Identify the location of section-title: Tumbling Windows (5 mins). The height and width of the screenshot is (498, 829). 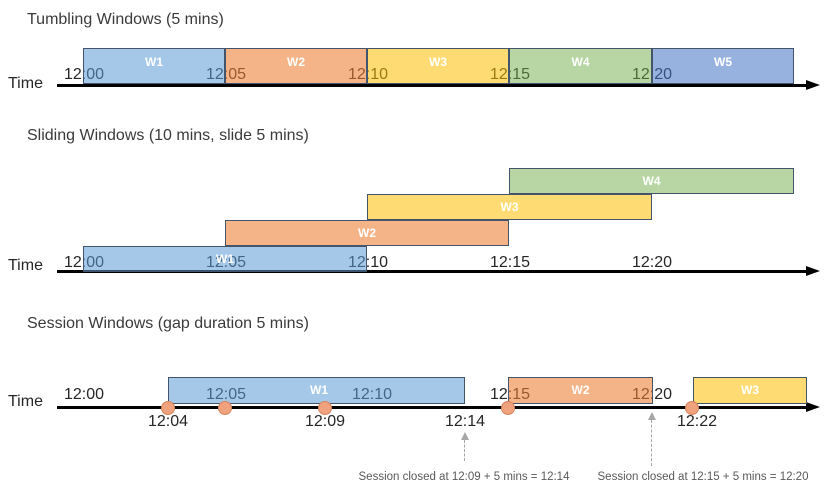
(125, 19).